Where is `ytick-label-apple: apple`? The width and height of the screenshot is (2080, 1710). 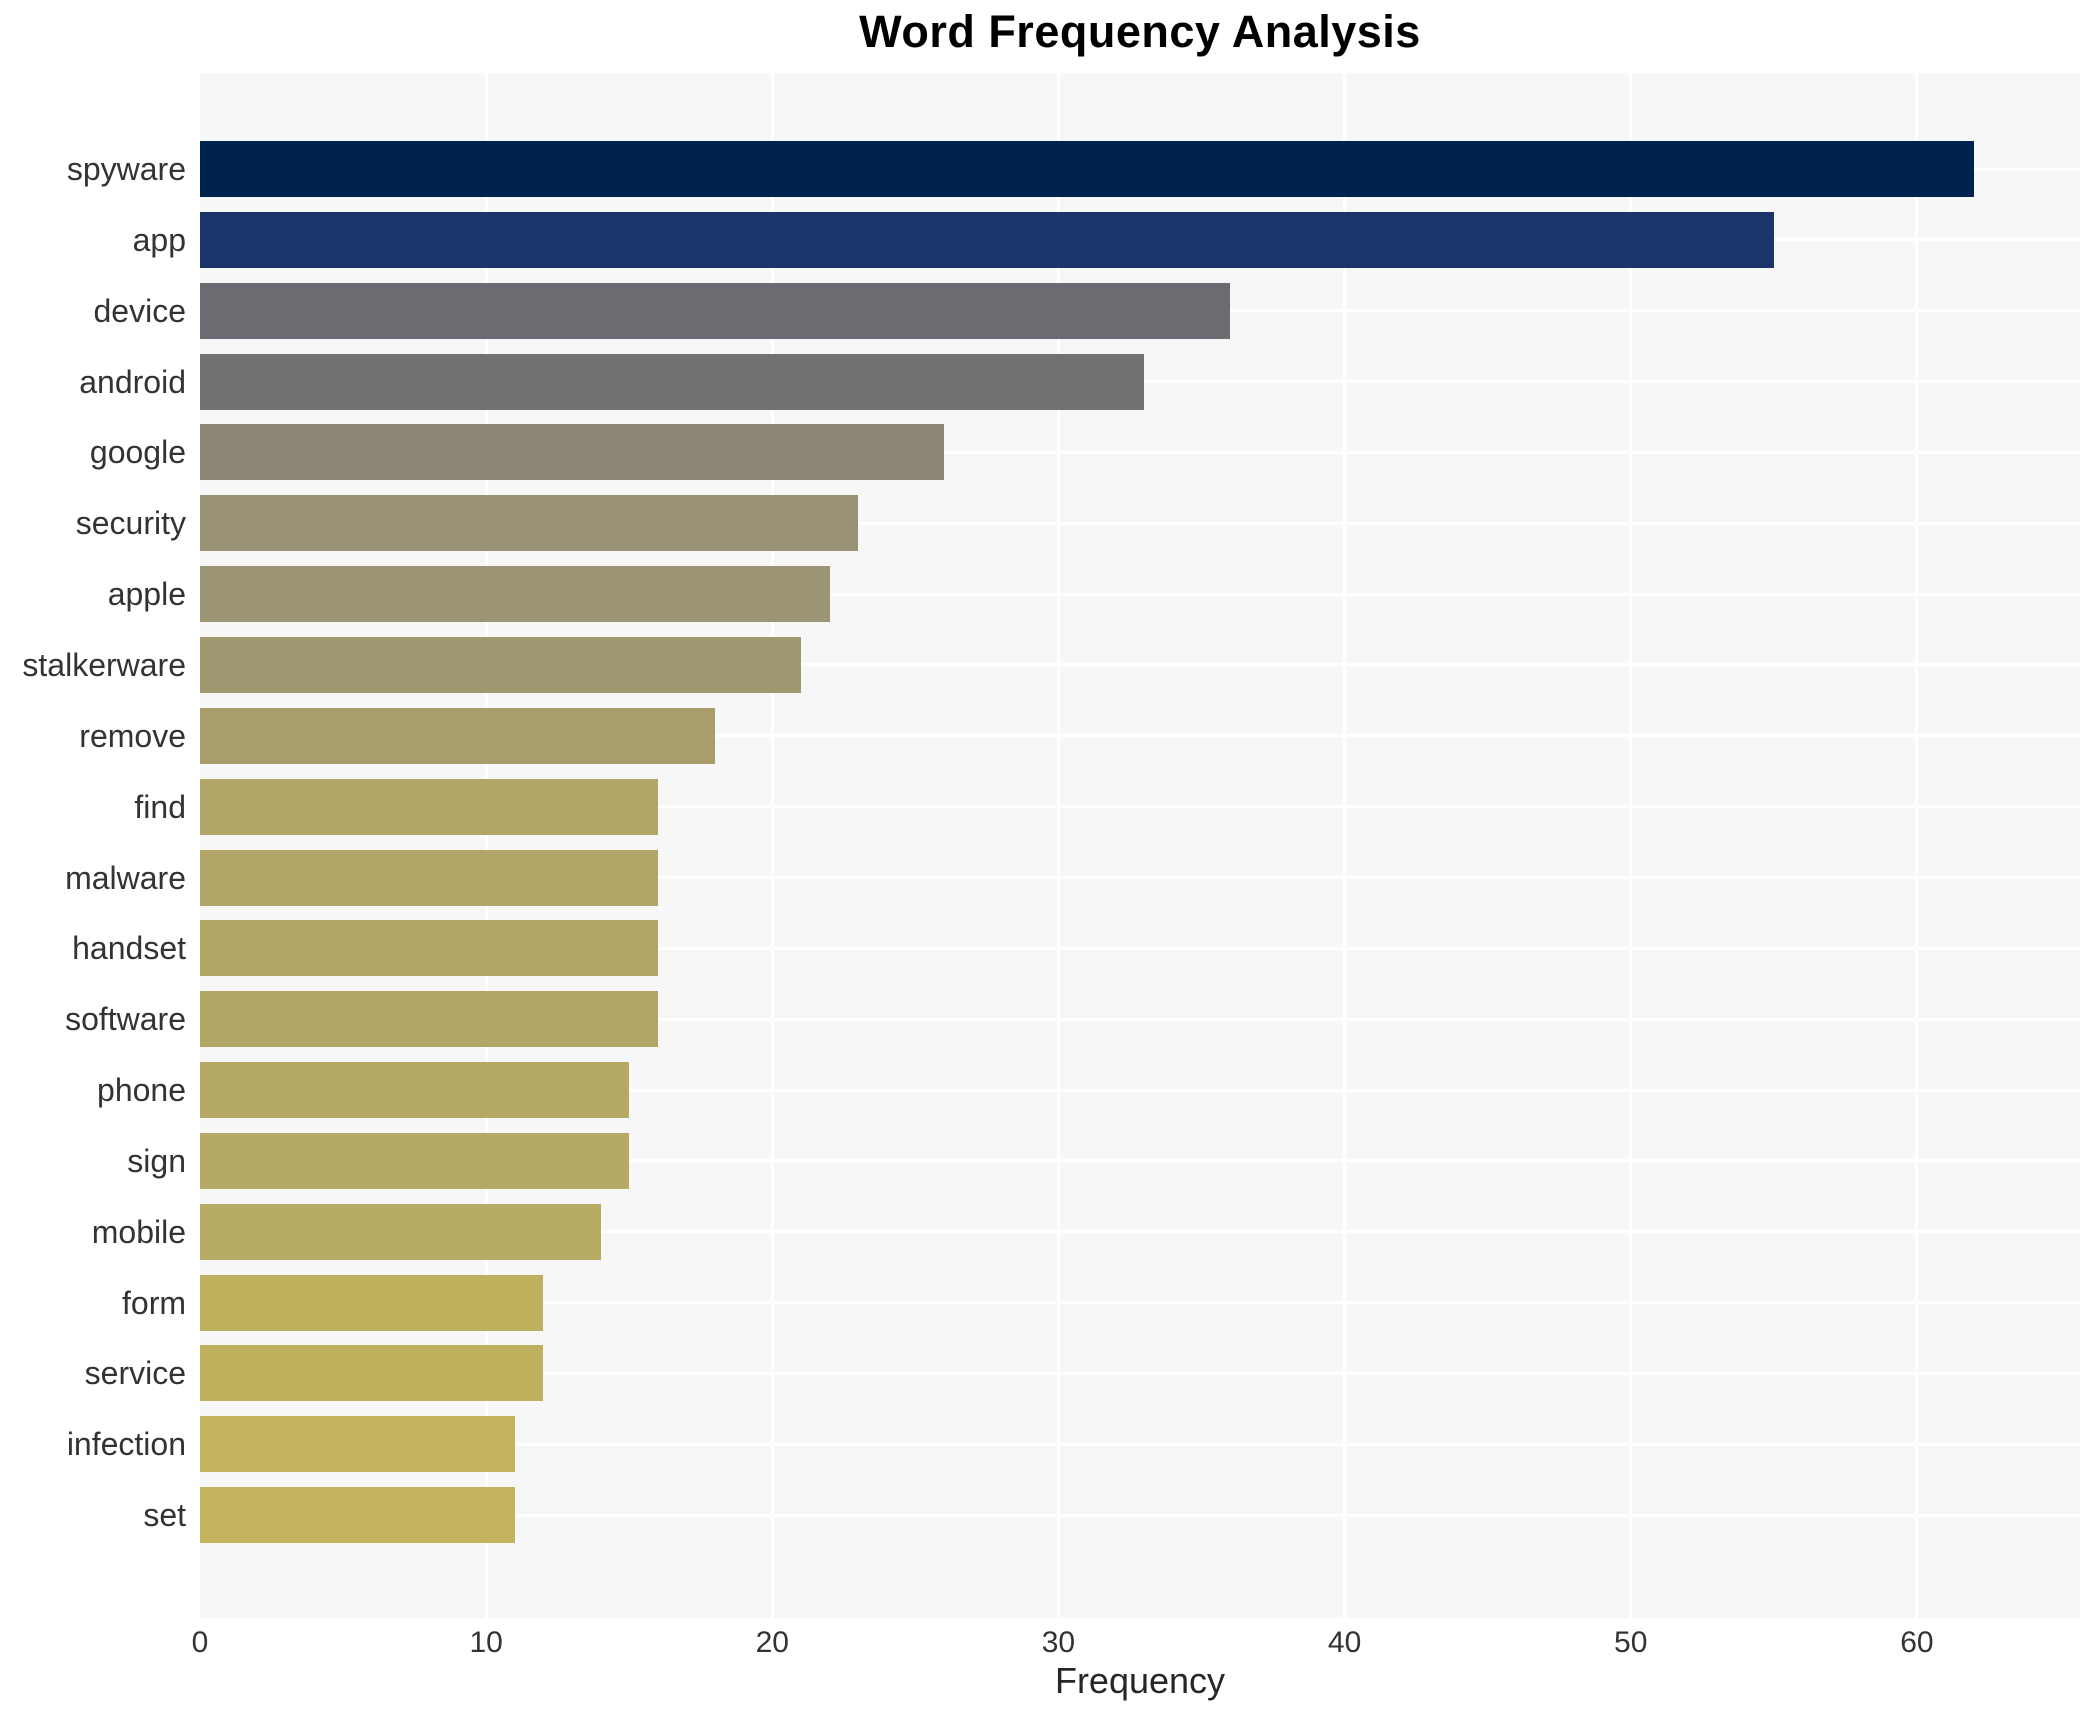 ytick-label-apple: apple is located at coordinates (146, 594).